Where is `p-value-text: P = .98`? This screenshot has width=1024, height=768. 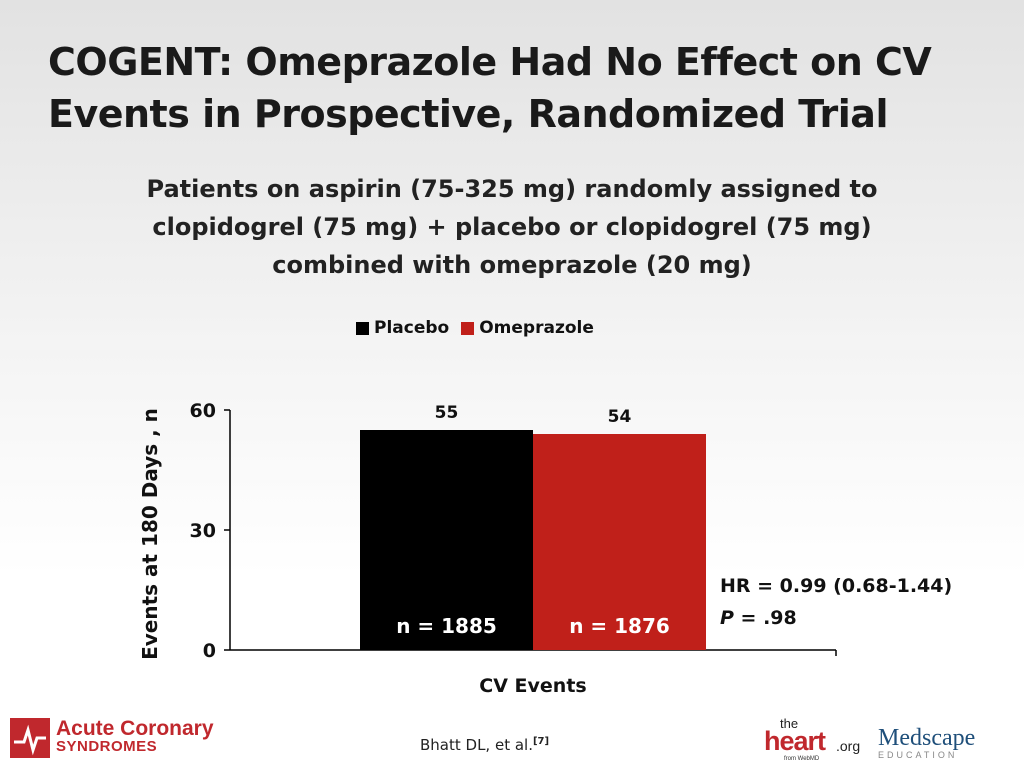 p-value-text: P = .98 is located at coordinates (836, 618).